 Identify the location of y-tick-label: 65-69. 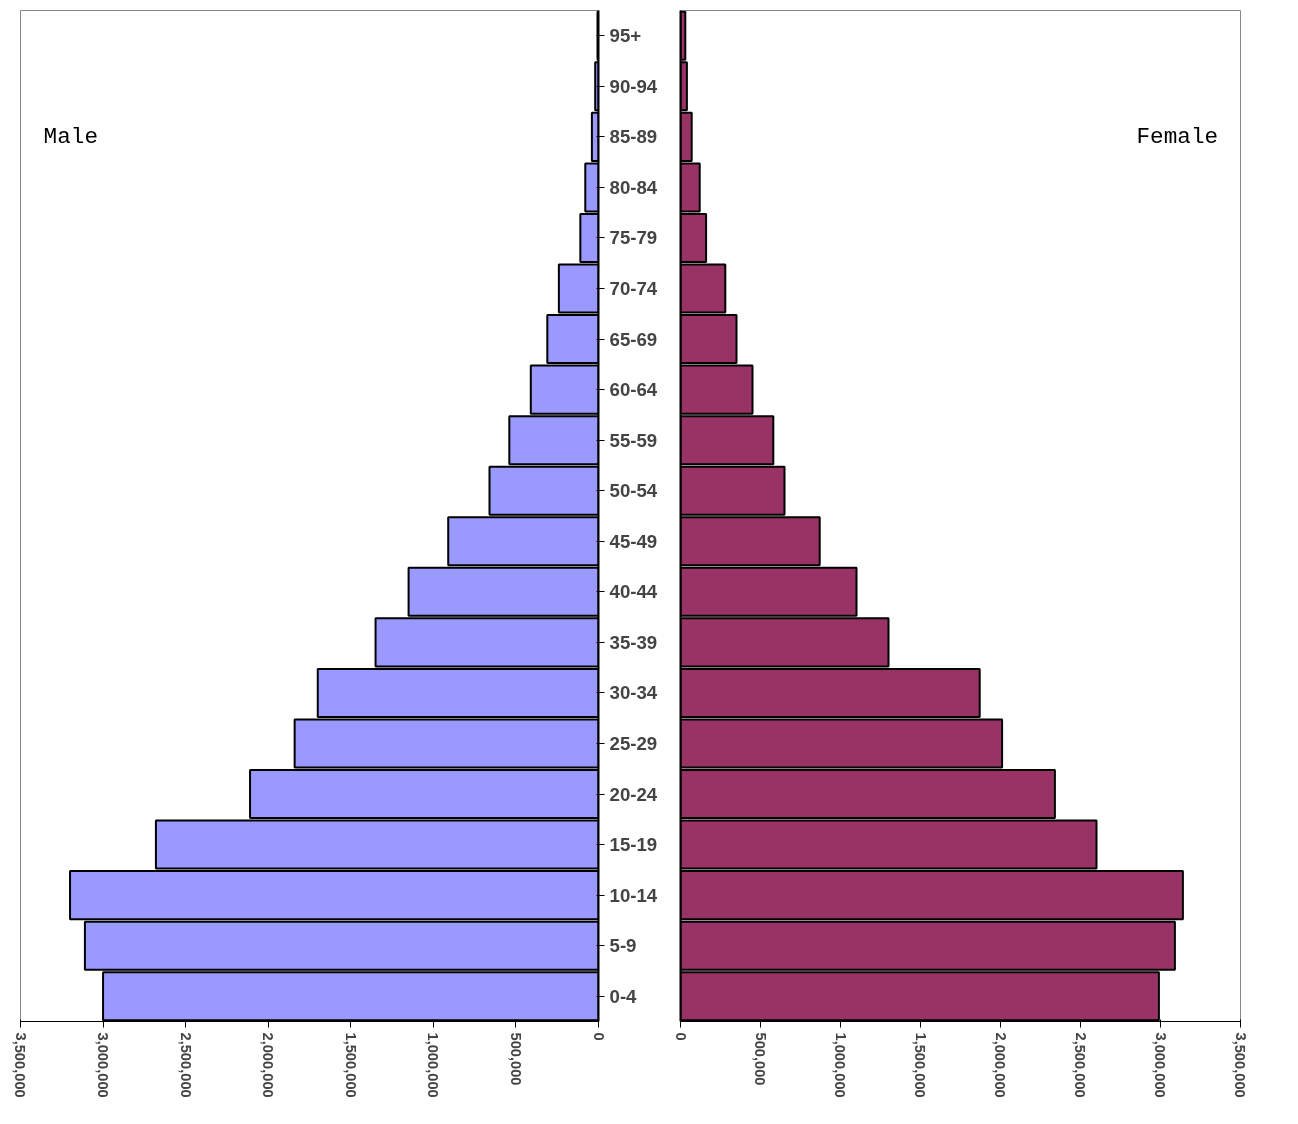
(633, 339).